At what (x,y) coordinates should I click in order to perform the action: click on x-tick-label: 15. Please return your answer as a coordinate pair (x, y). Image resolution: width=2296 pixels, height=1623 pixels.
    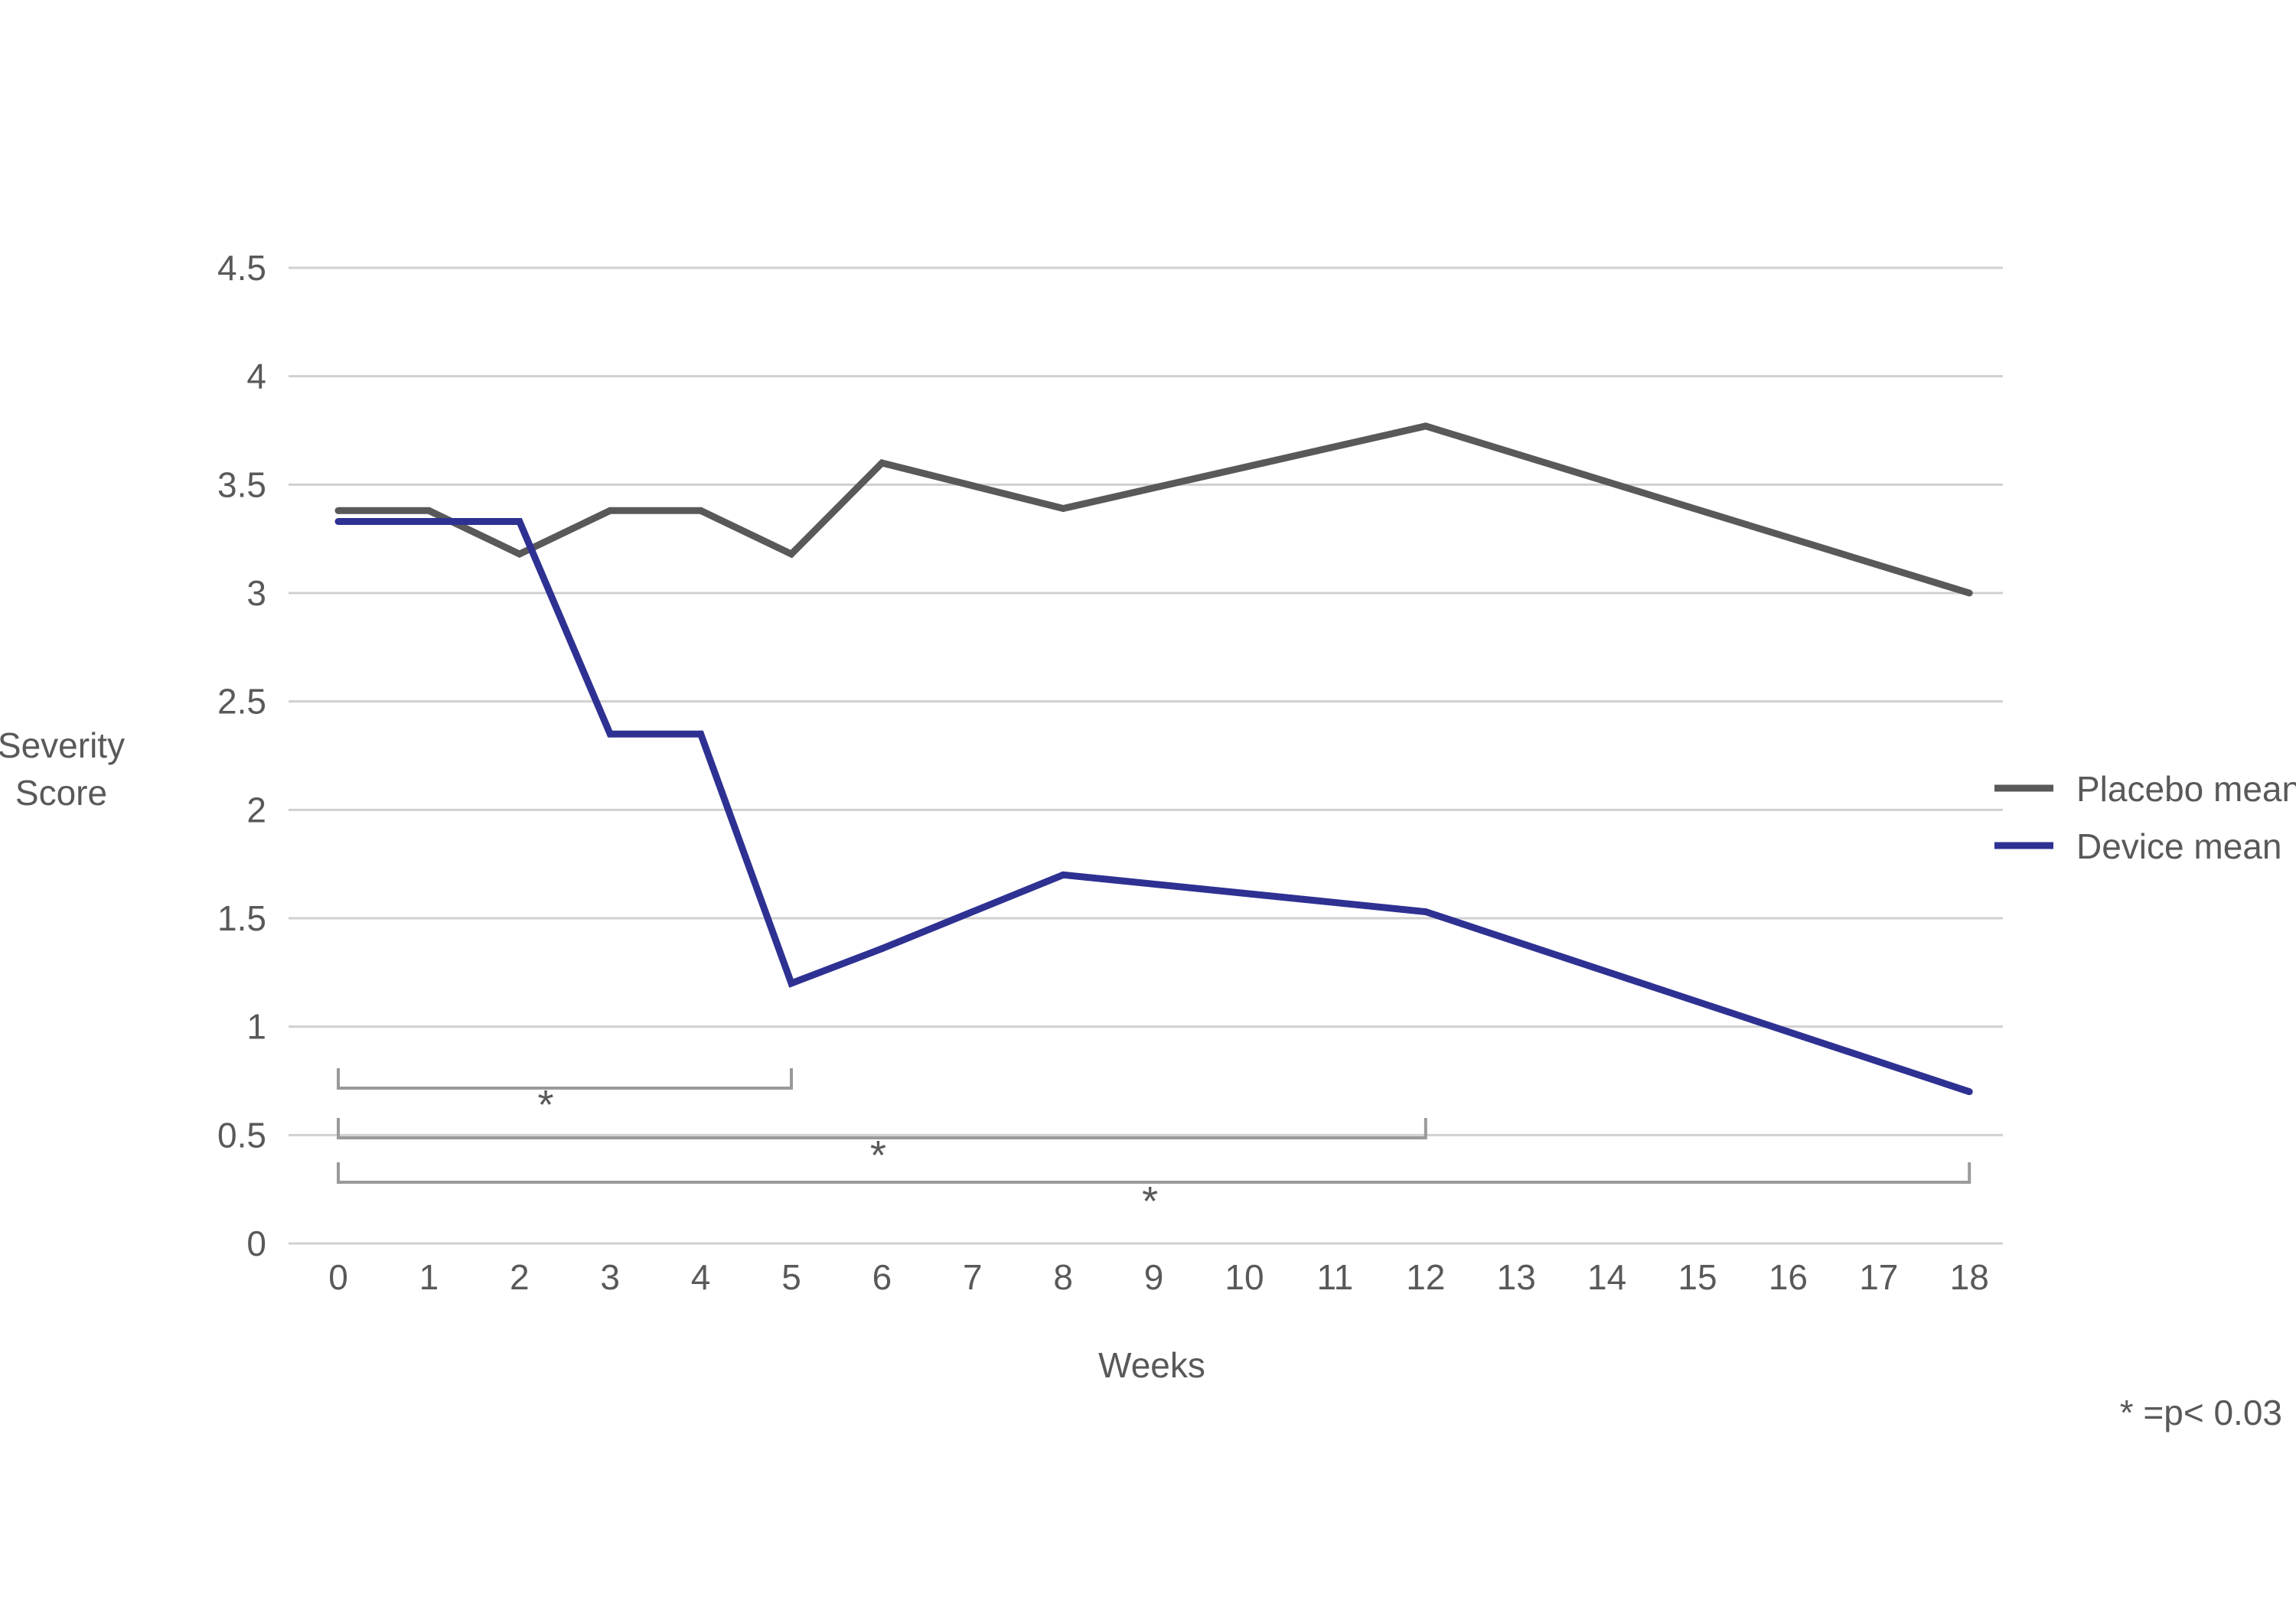
    Looking at the image, I should click on (1697, 1277).